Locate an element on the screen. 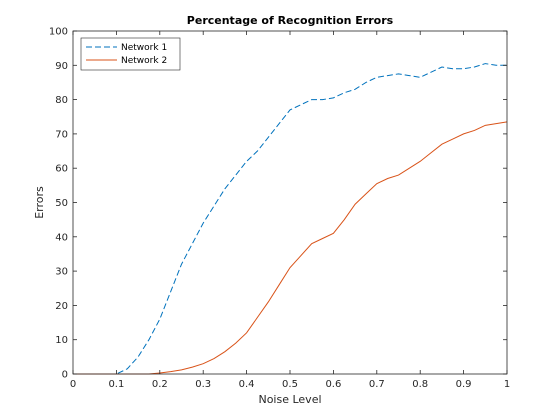  x-tick-label: 0.8 is located at coordinates (420, 384).